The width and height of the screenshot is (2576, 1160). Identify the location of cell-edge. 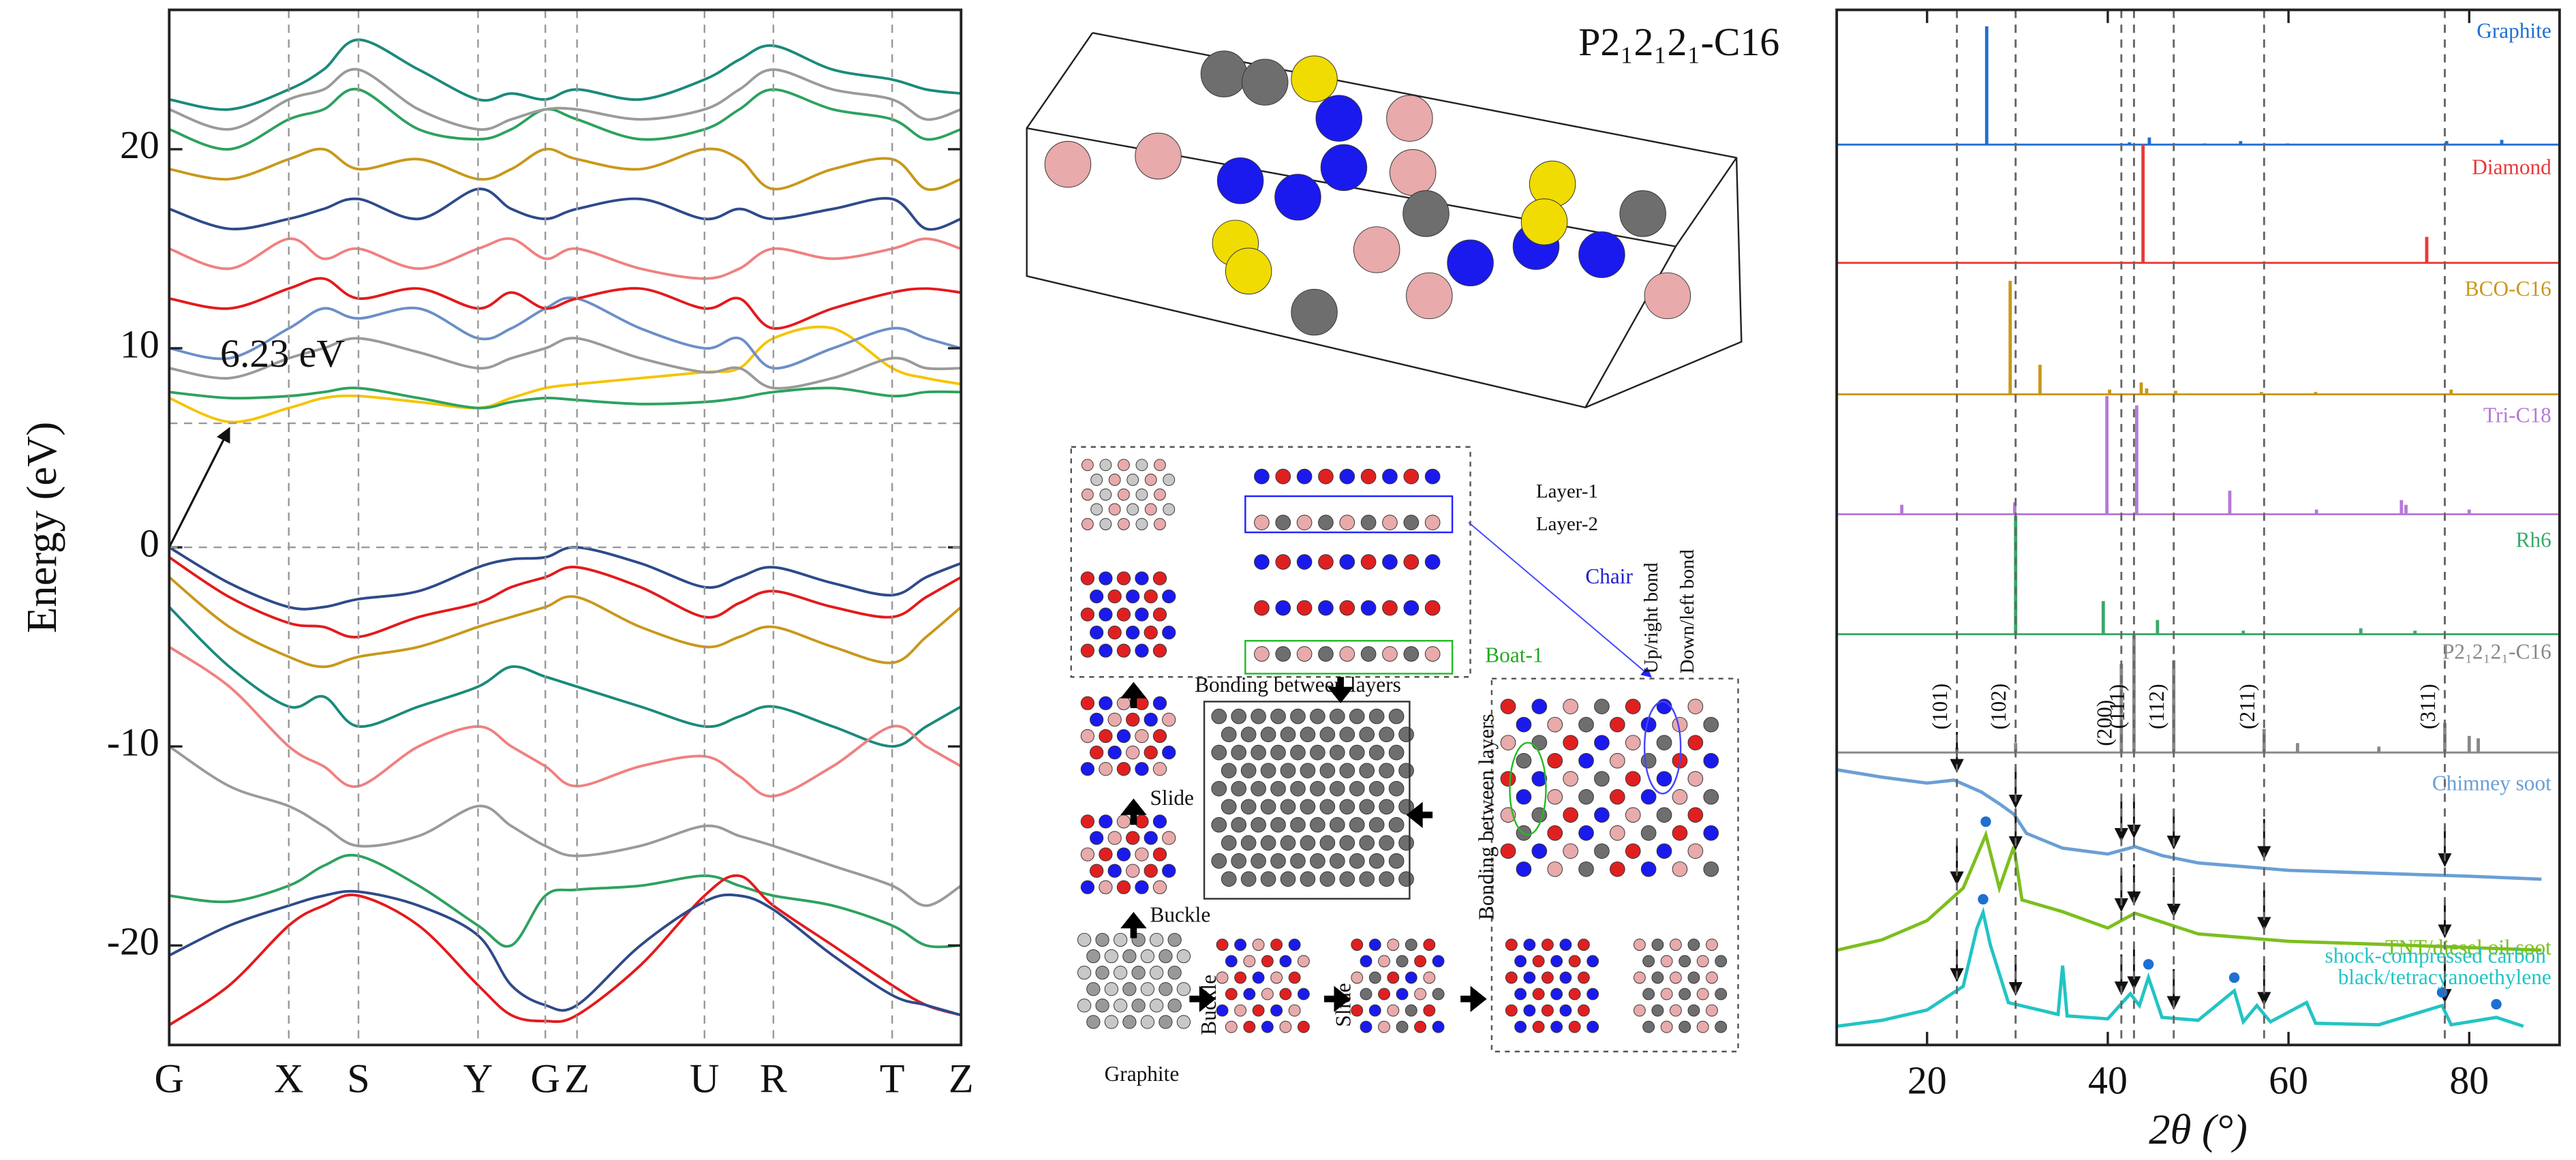
(1706, 202).